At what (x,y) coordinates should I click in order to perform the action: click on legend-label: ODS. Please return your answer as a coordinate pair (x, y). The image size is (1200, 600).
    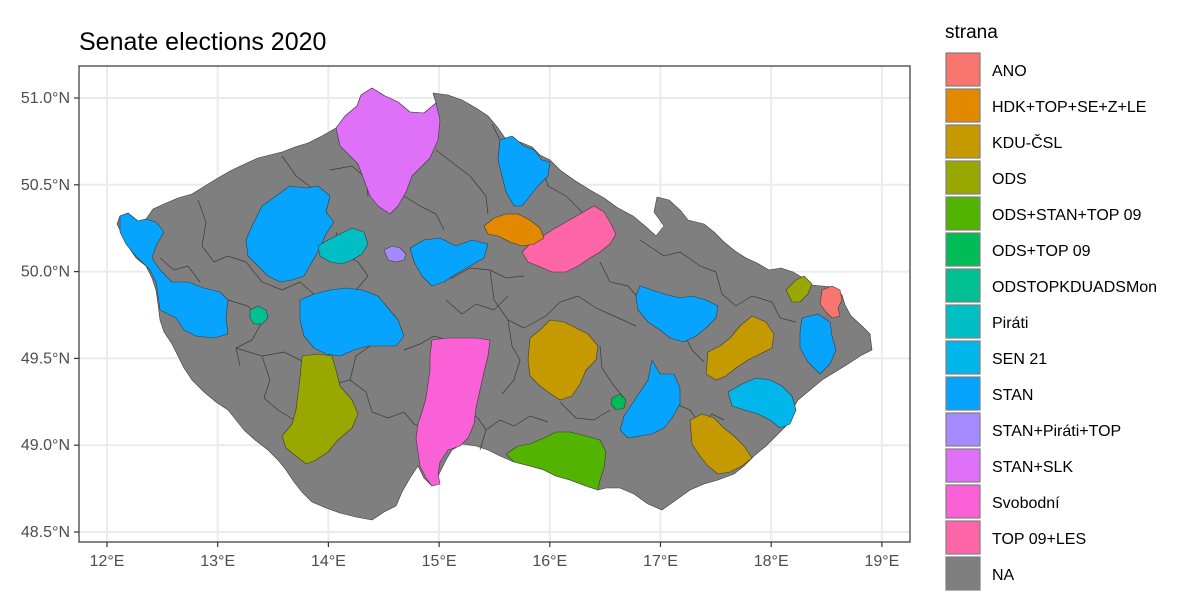
    Looking at the image, I should click on (1009, 179).